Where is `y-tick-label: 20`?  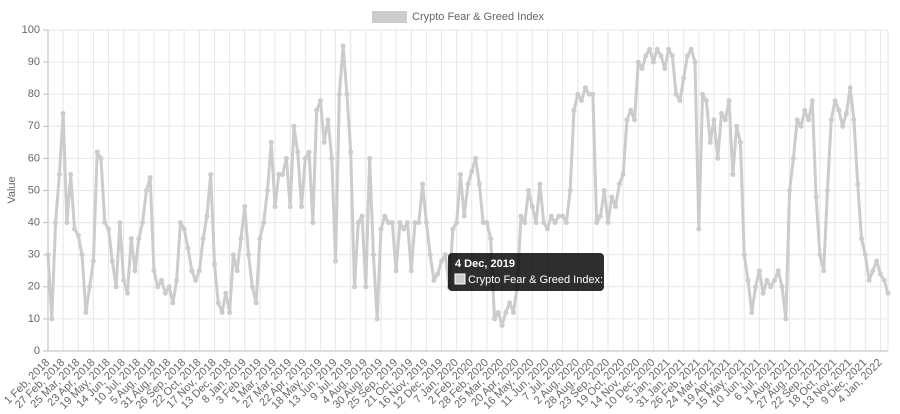
y-tick-label: 20 is located at coordinates (34, 287).